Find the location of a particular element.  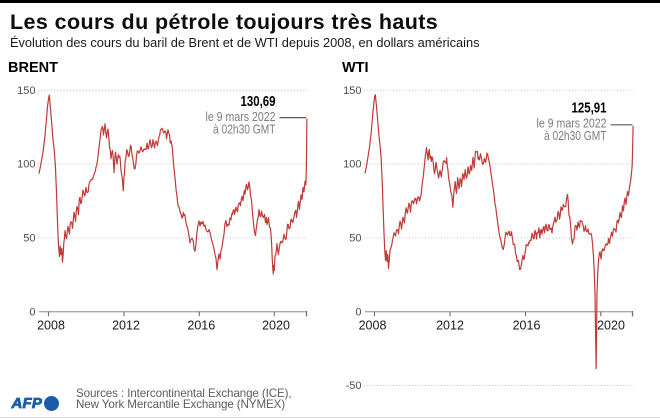

svg-text: 130,69 is located at coordinates (258, 102).